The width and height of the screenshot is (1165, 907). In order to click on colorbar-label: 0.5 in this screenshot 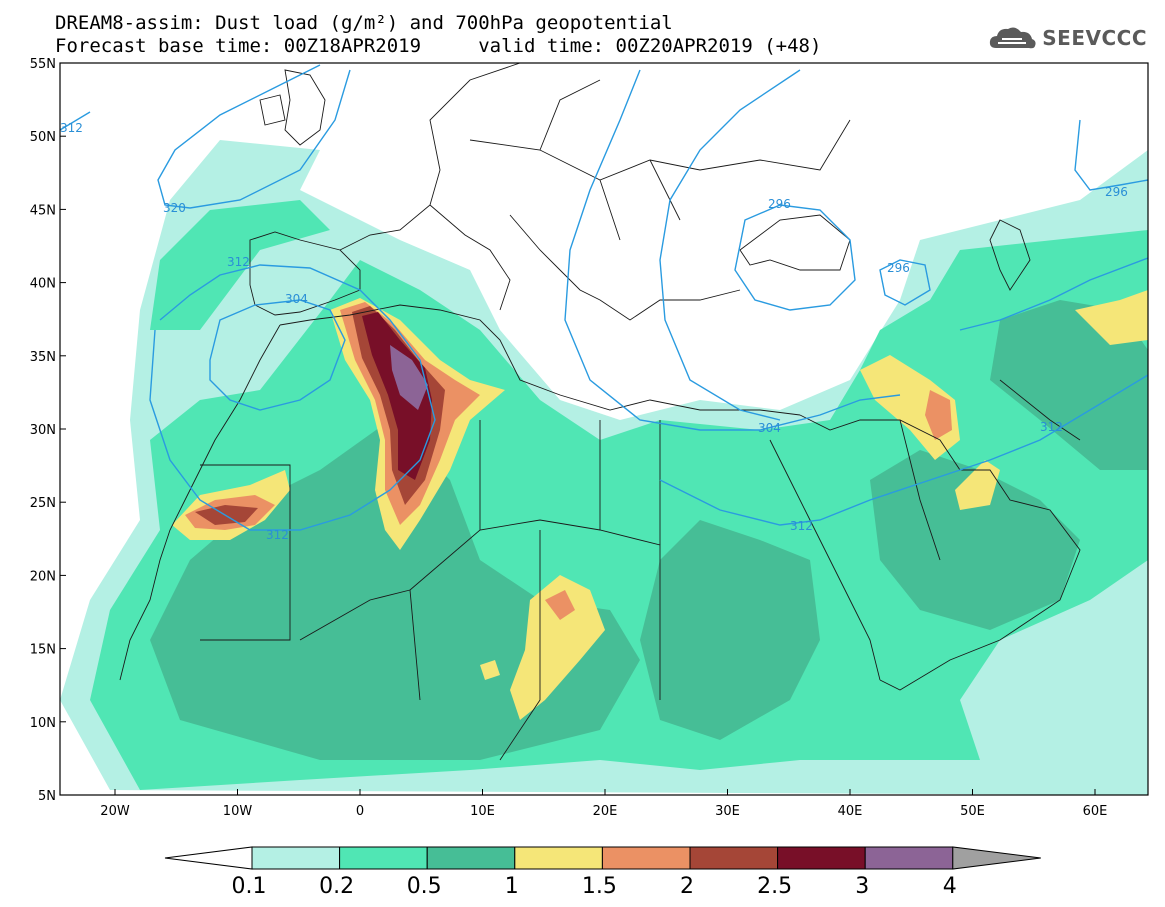, I will do `click(424, 886)`.